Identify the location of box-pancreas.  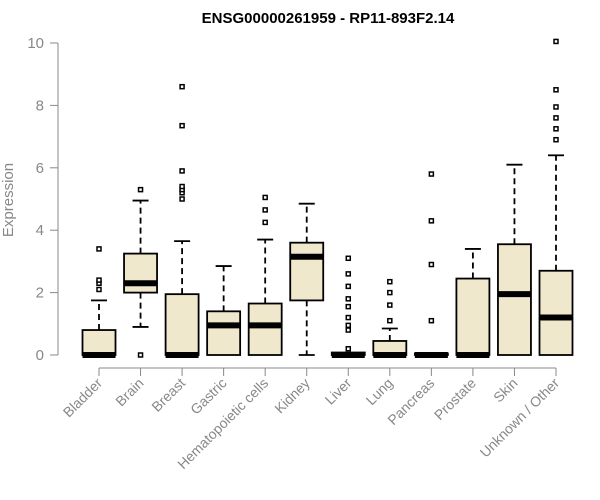
(431, 264).